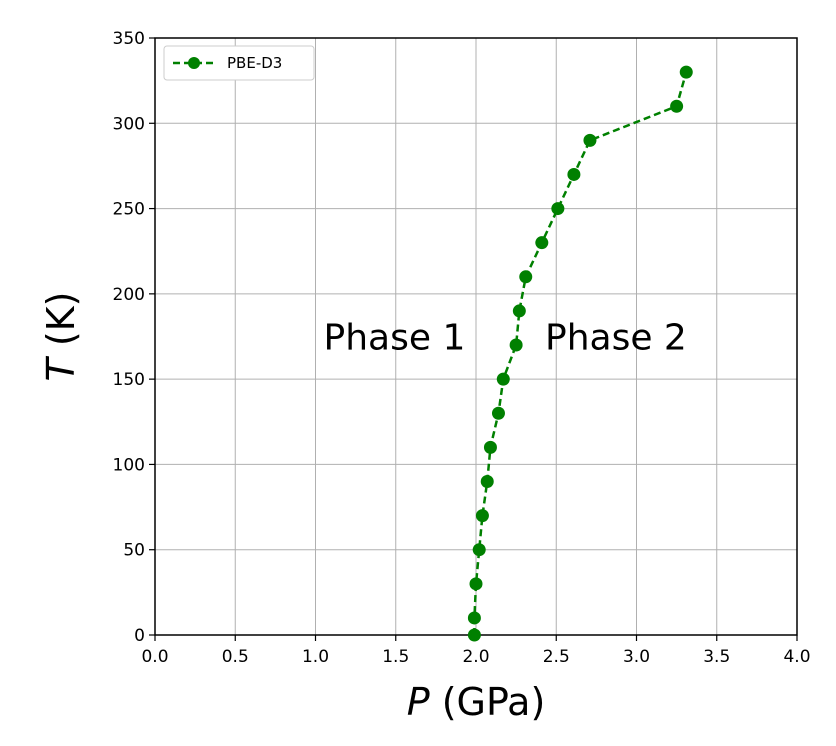 The height and width of the screenshot is (746, 836). I want to click on y-tick-label: 300, so click(129, 124).